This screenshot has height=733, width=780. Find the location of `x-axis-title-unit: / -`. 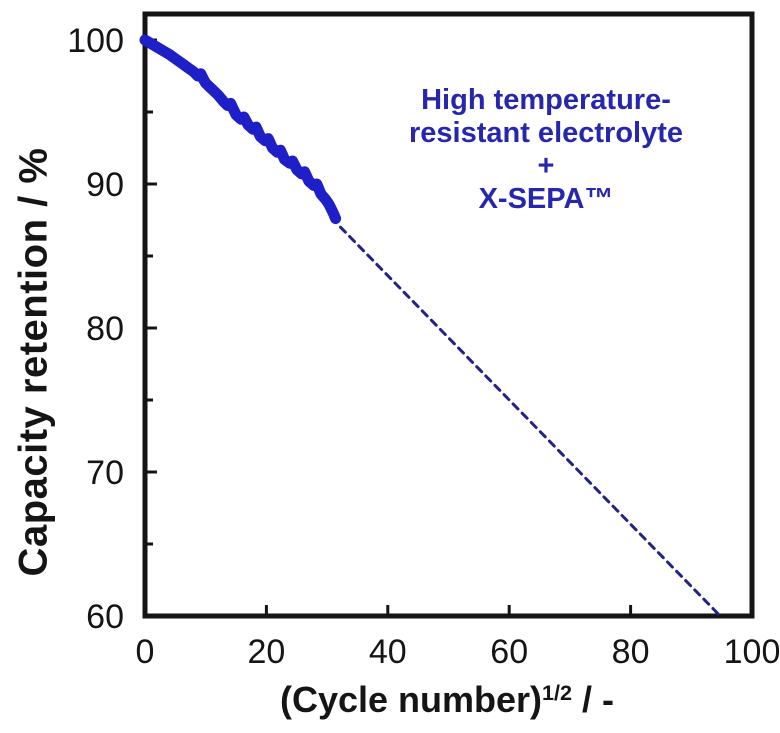

x-axis-title-unit: / - is located at coordinates (593, 699).